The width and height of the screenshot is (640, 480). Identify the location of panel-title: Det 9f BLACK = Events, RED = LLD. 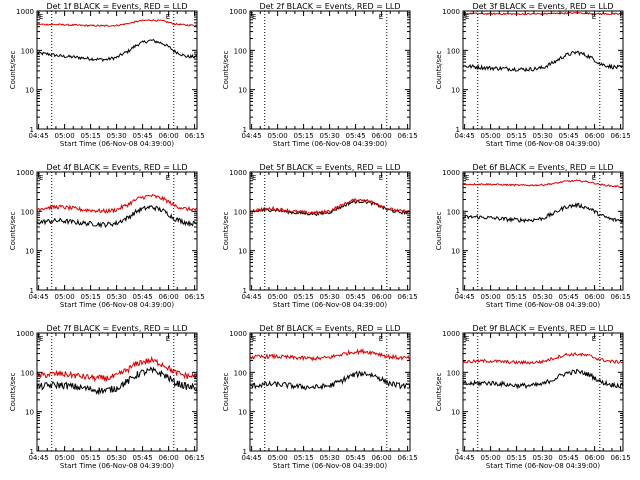
(542, 328).